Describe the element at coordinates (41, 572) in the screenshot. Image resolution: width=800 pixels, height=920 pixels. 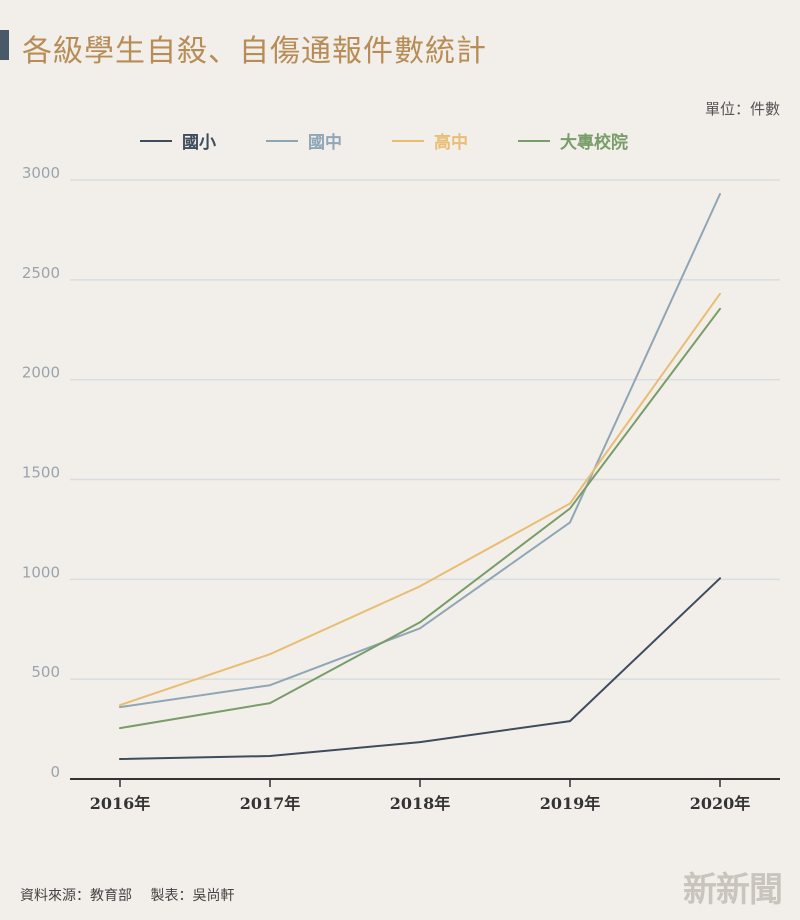
I see `y-tick-label-1000: 1000` at that location.